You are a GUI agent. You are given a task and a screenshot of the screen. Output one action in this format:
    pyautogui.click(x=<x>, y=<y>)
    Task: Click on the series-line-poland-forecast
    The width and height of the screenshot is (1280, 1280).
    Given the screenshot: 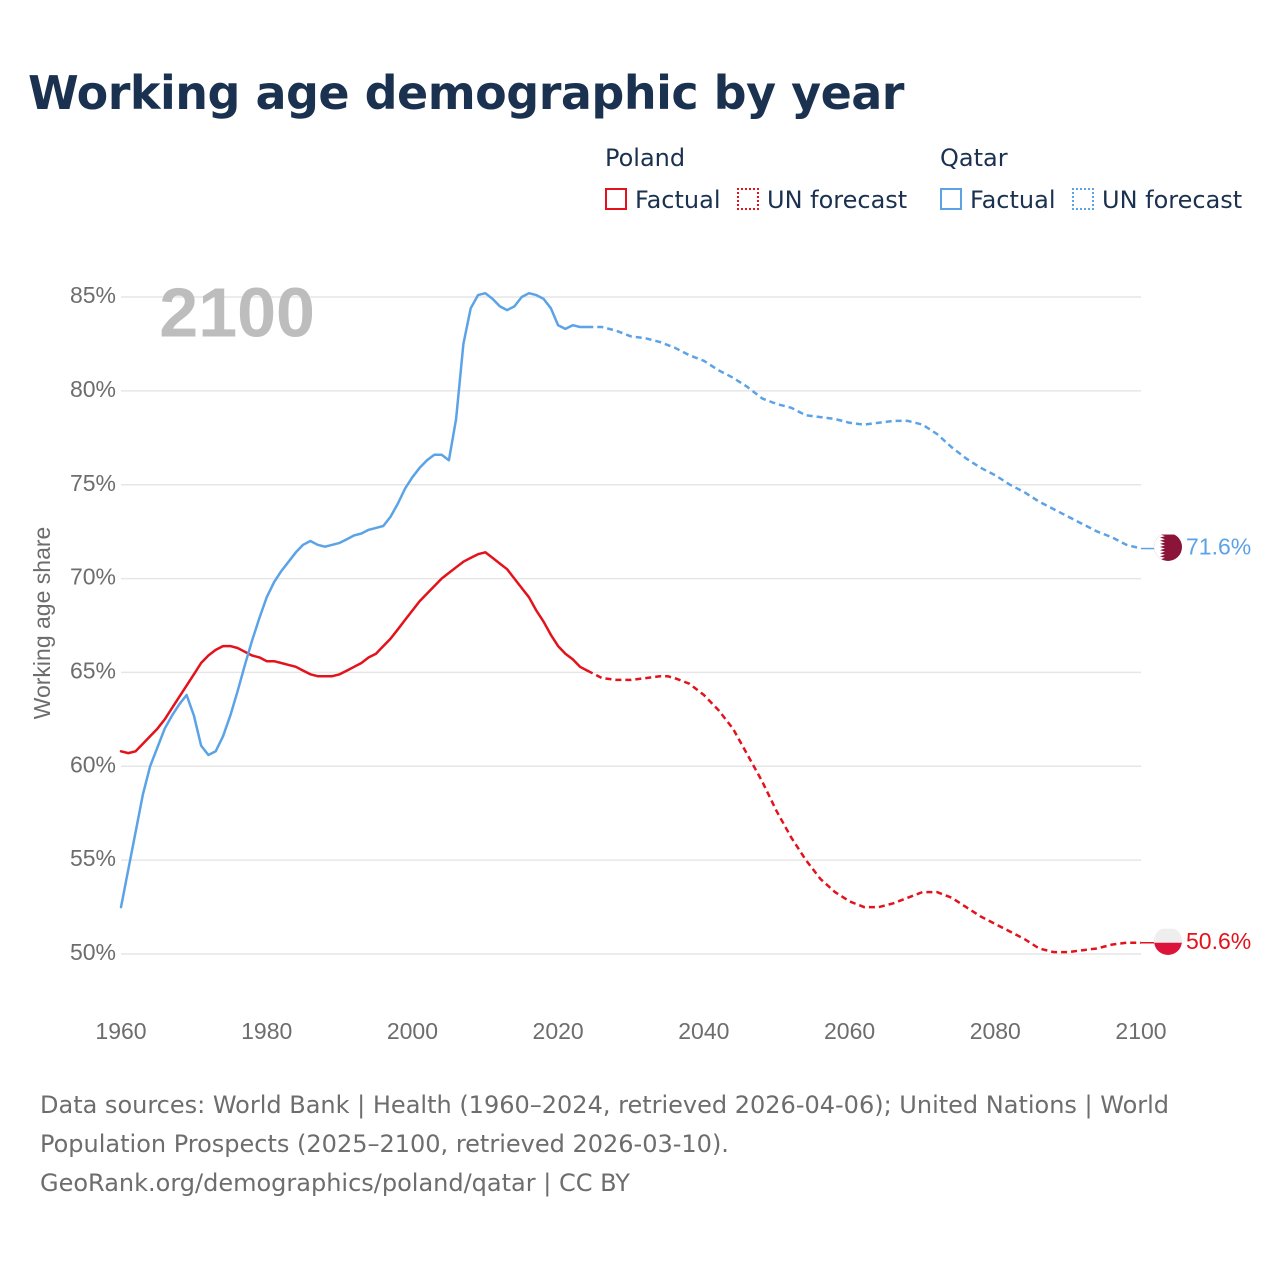 What is the action you would take?
    pyautogui.click(x=863, y=811)
    